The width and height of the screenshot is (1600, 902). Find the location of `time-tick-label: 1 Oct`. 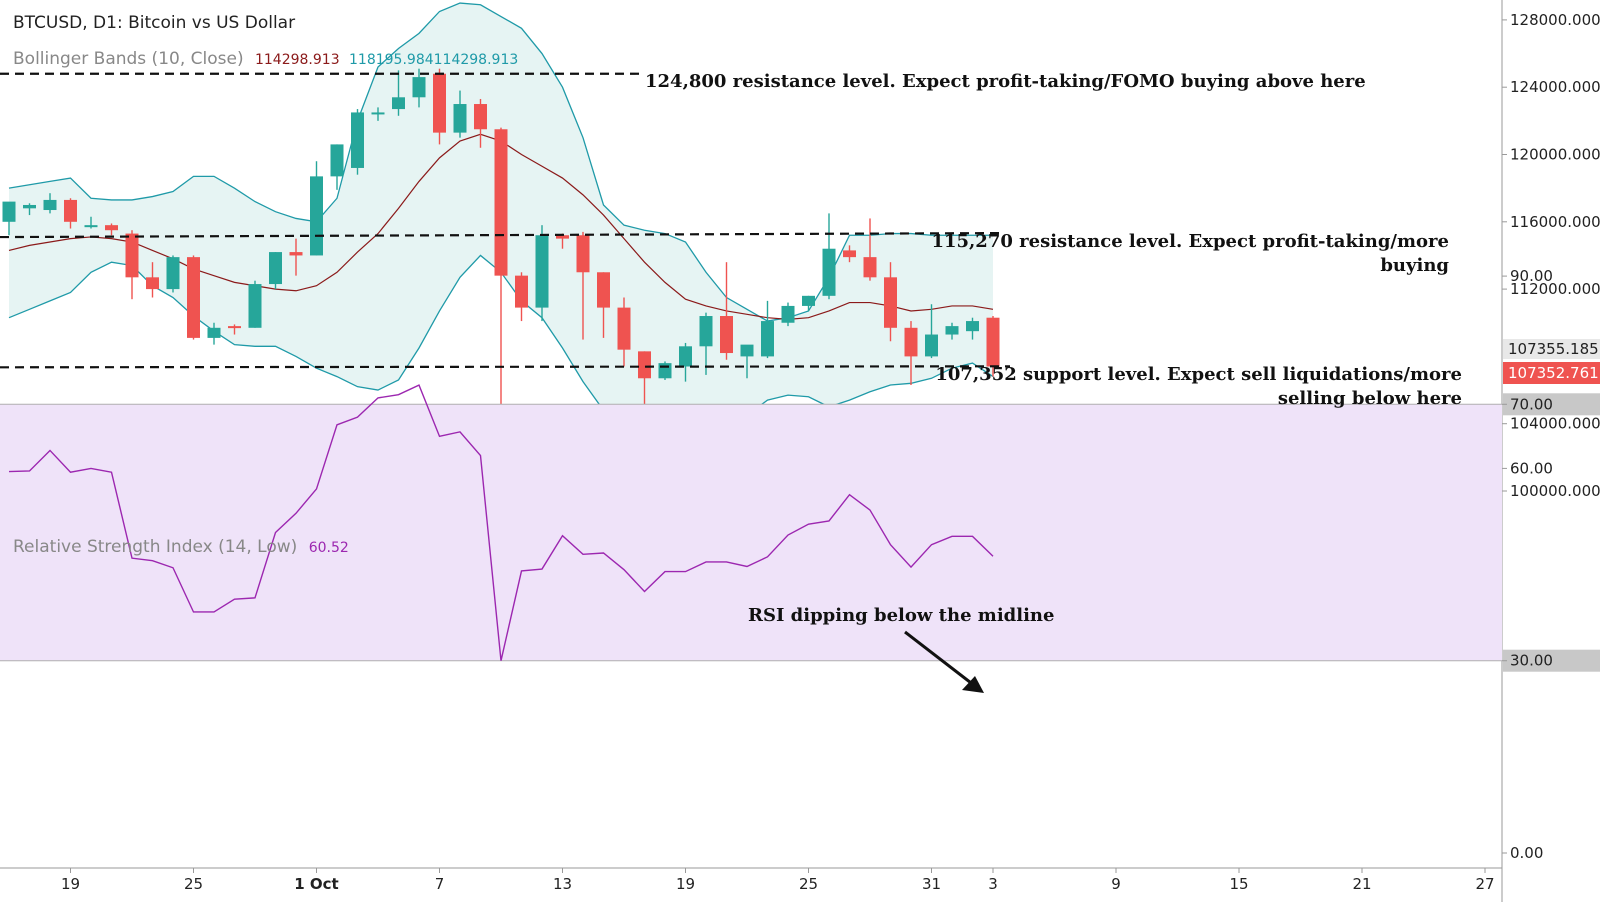

time-tick-label: 1 Oct is located at coordinates (316, 884).